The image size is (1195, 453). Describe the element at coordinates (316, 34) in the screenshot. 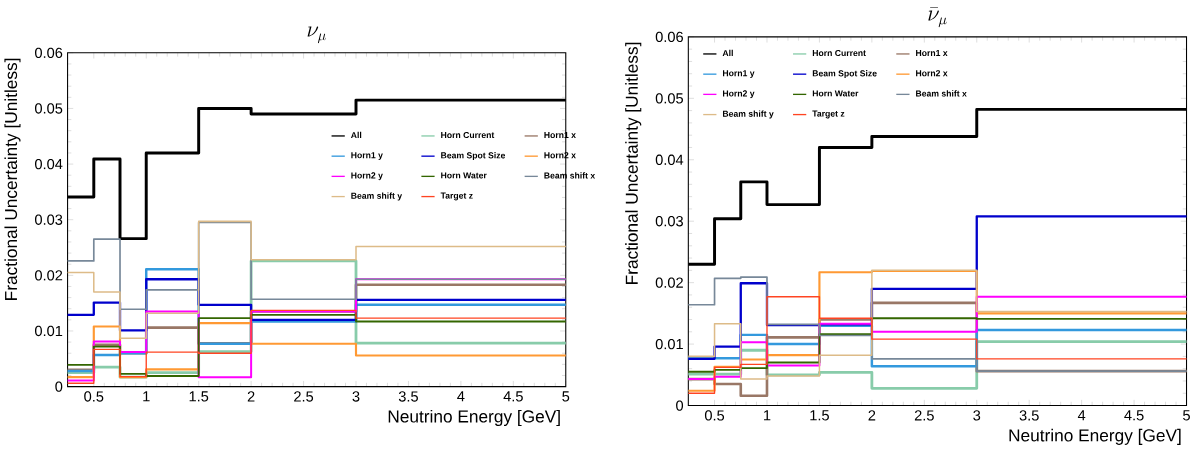

I see `chart-title: $\nu_{\mu}$` at that location.